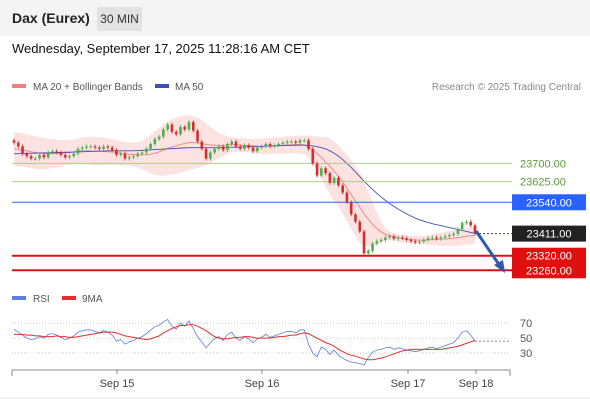  Describe the element at coordinates (526, 339) in the screenshot. I see `rsi-tick-label: 50` at that location.